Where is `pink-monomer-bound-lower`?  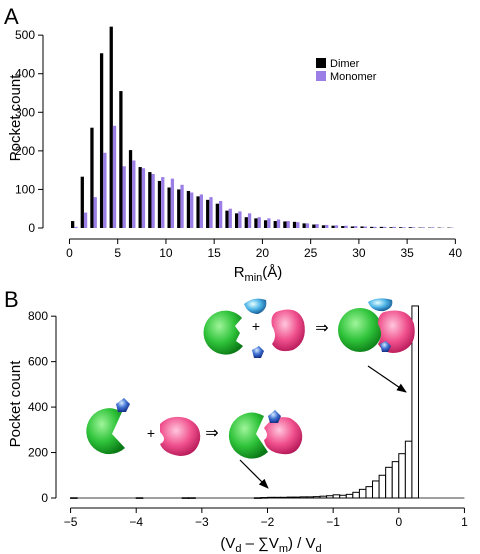
pink-monomer-bound-lower is located at coordinates (283, 436).